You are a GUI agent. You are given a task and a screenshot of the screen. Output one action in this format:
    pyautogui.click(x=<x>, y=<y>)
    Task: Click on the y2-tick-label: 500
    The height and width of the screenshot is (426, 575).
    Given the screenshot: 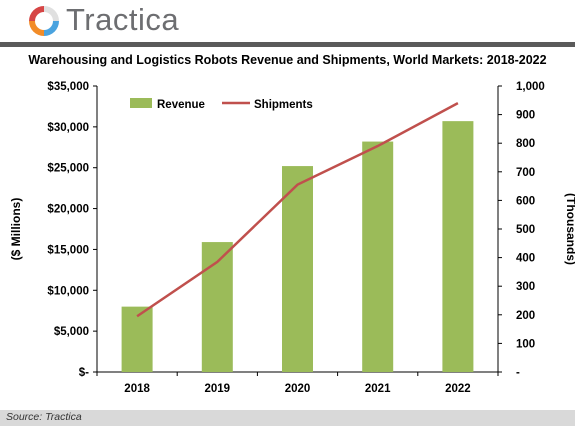 What is the action you would take?
    pyautogui.click(x=525, y=230)
    